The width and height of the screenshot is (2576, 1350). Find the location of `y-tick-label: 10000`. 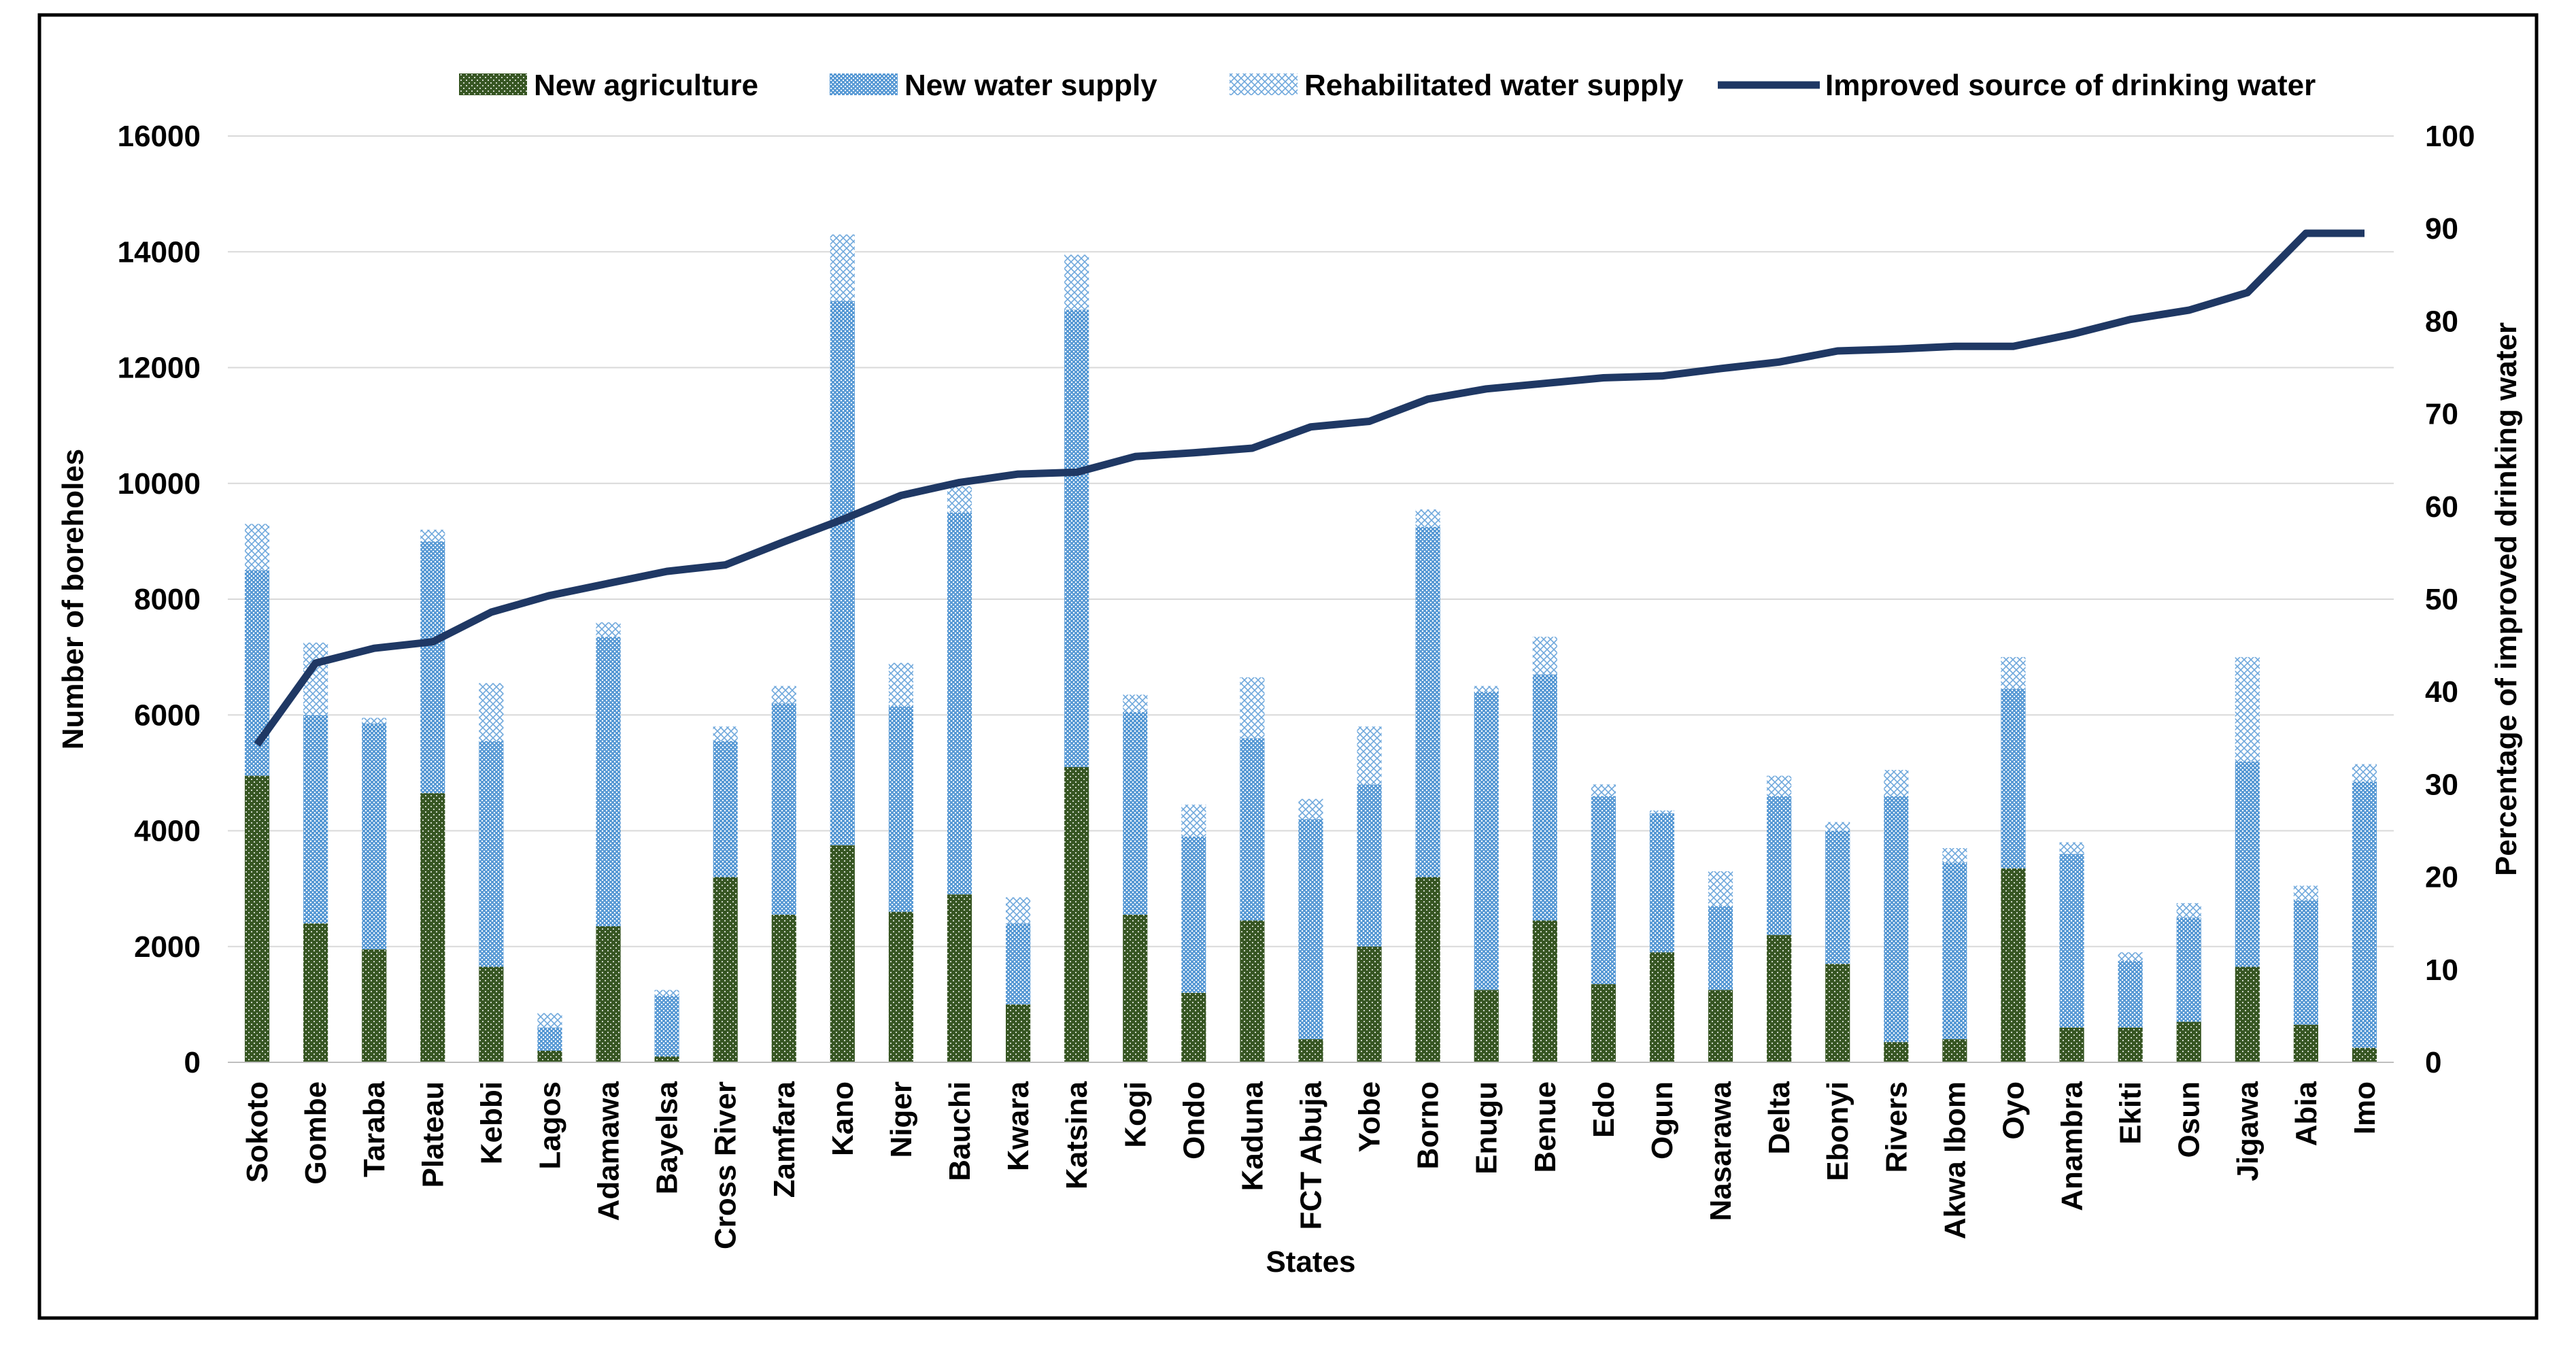

y-tick-label: 10000 is located at coordinates (159, 484).